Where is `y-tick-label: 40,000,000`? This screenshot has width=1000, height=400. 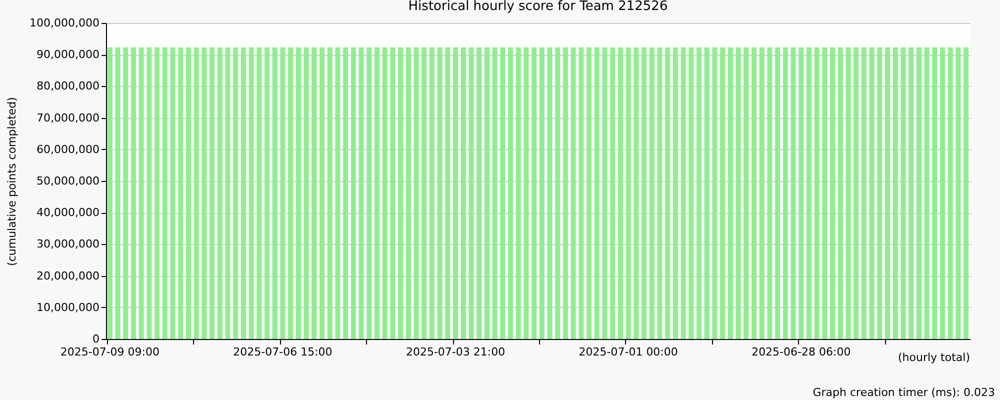
y-tick-label: 40,000,000 is located at coordinates (68, 213).